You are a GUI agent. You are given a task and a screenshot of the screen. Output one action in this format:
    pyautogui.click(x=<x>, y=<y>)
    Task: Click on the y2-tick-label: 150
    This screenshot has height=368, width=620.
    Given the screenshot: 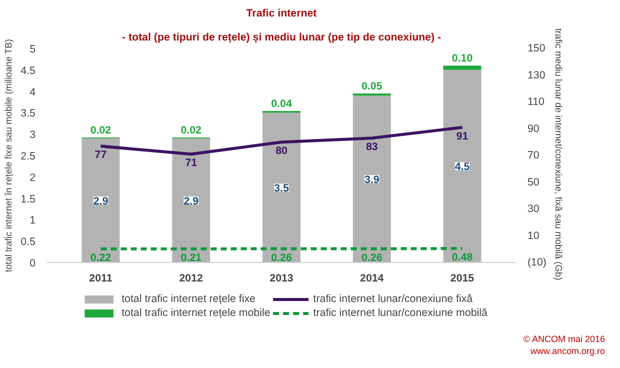 What is the action you would take?
    pyautogui.click(x=537, y=48)
    